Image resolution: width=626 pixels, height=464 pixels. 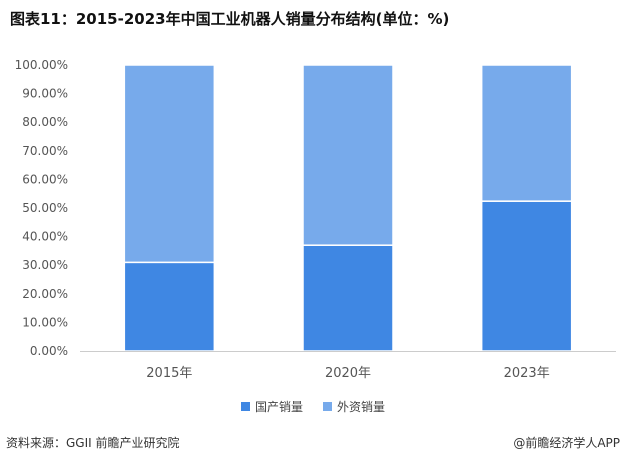 What do you see at coordinates (45, 265) in the screenshot?
I see `y-tick-label: 30.00%` at bounding box center [45, 265].